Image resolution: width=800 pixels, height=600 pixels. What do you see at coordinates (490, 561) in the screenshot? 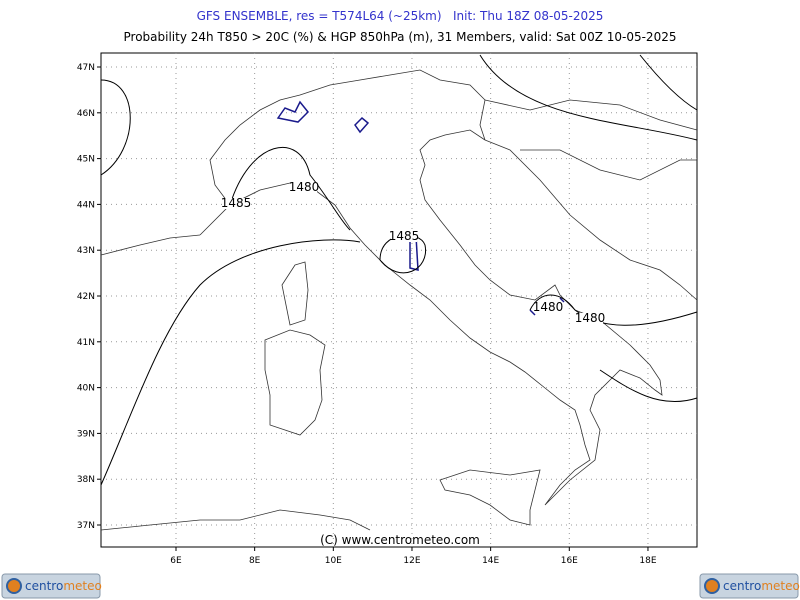
I see `lon-tick-label: 14E` at bounding box center [490, 561].